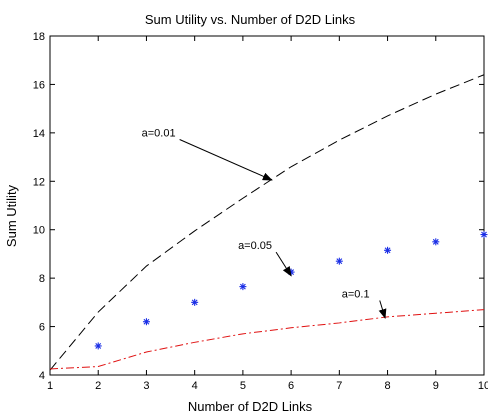  Describe the element at coordinates (39, 85) in the screenshot. I see `y-tick-label: 16` at that location.